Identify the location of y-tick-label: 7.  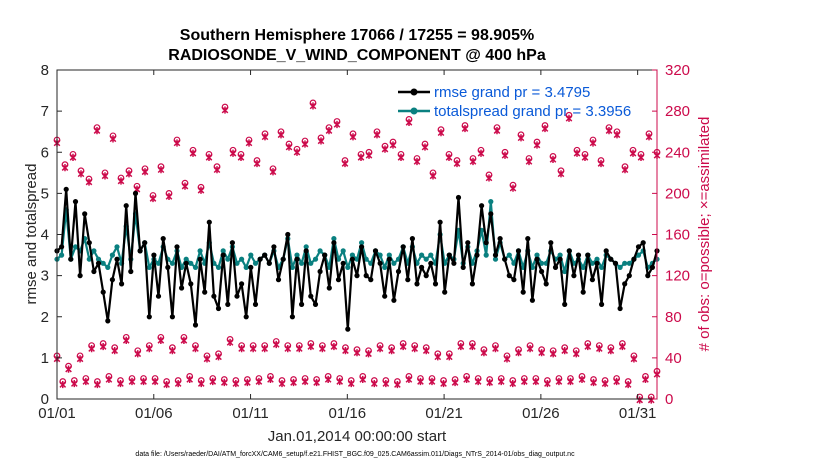
(45, 111).